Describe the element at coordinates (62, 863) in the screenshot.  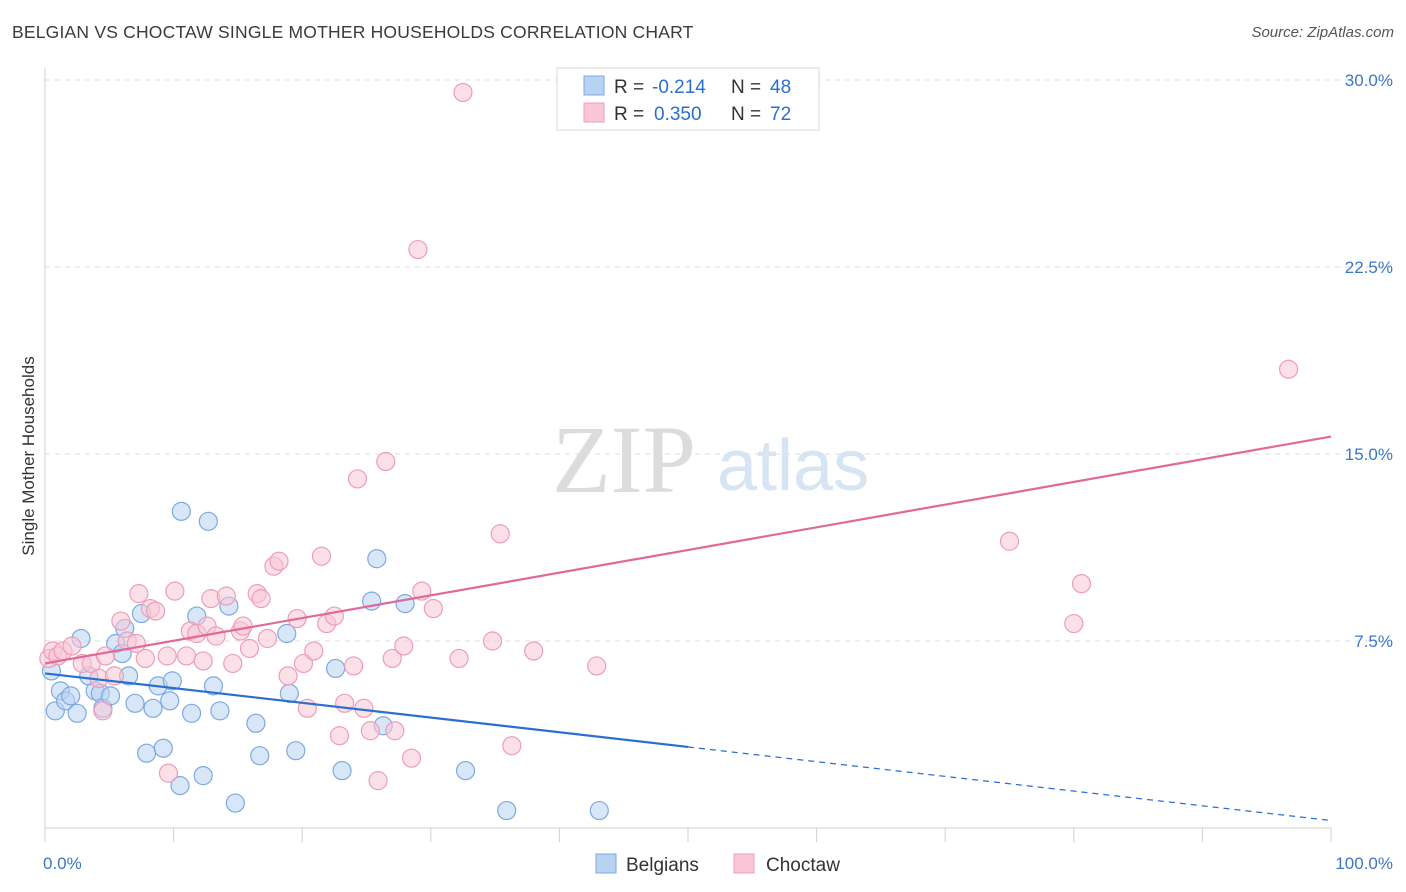
I see `x-tick-label-start: 0.0%` at that location.